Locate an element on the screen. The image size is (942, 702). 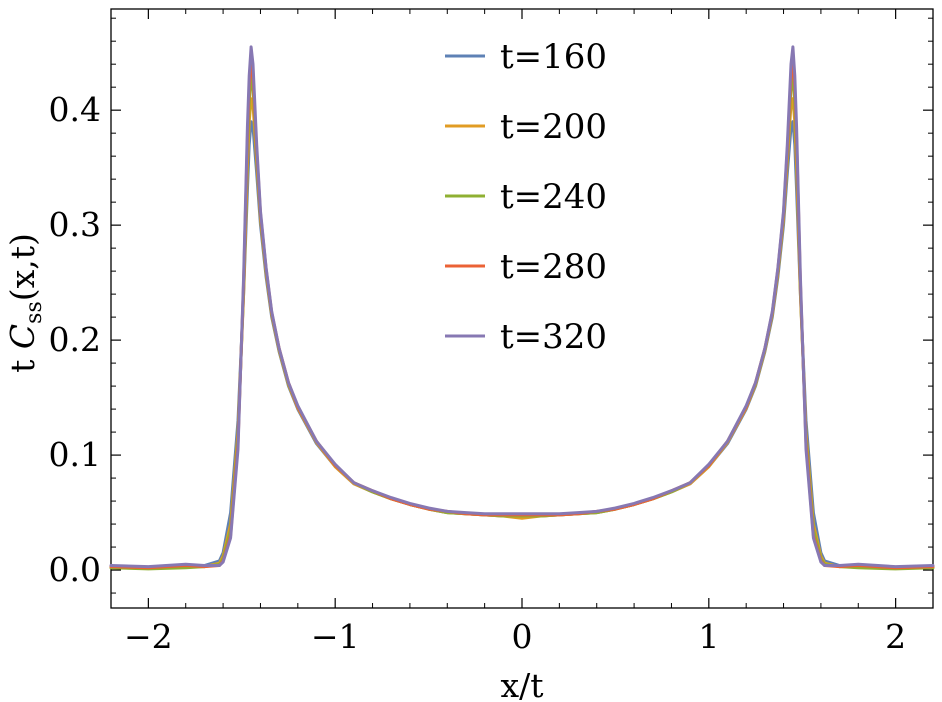
y-axis-label-sub: ss is located at coordinates (34, 312).